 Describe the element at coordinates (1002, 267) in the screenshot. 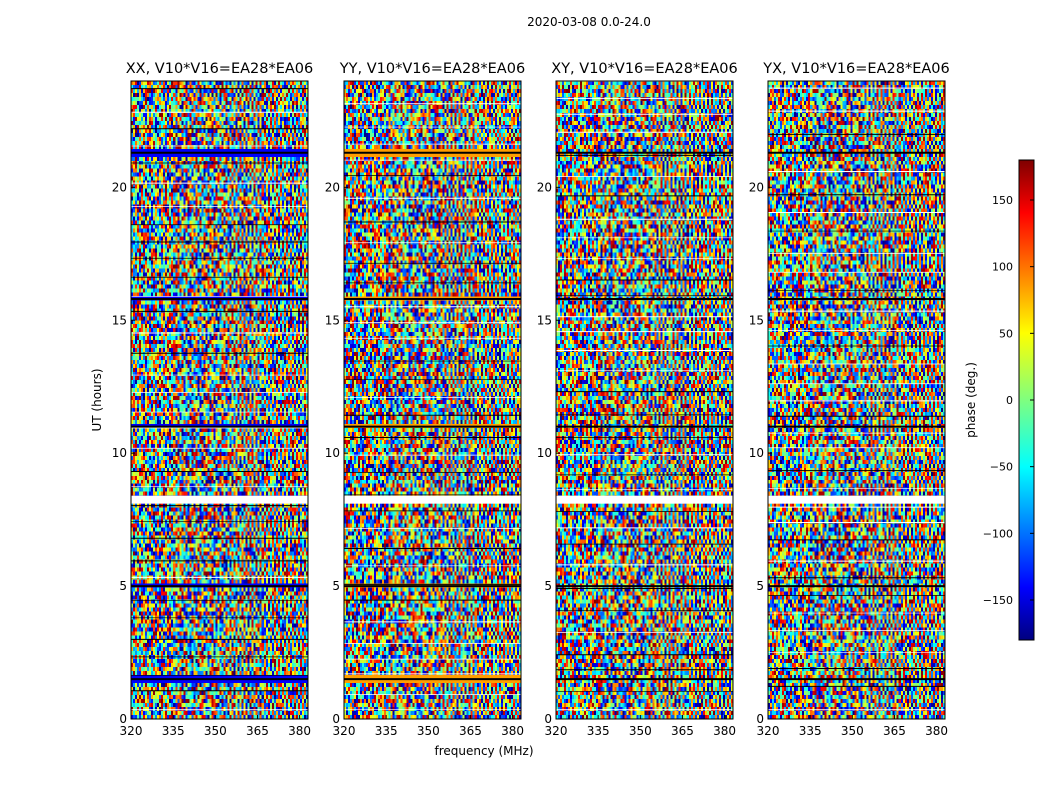

I see `colorbar-tick-label: 100` at that location.